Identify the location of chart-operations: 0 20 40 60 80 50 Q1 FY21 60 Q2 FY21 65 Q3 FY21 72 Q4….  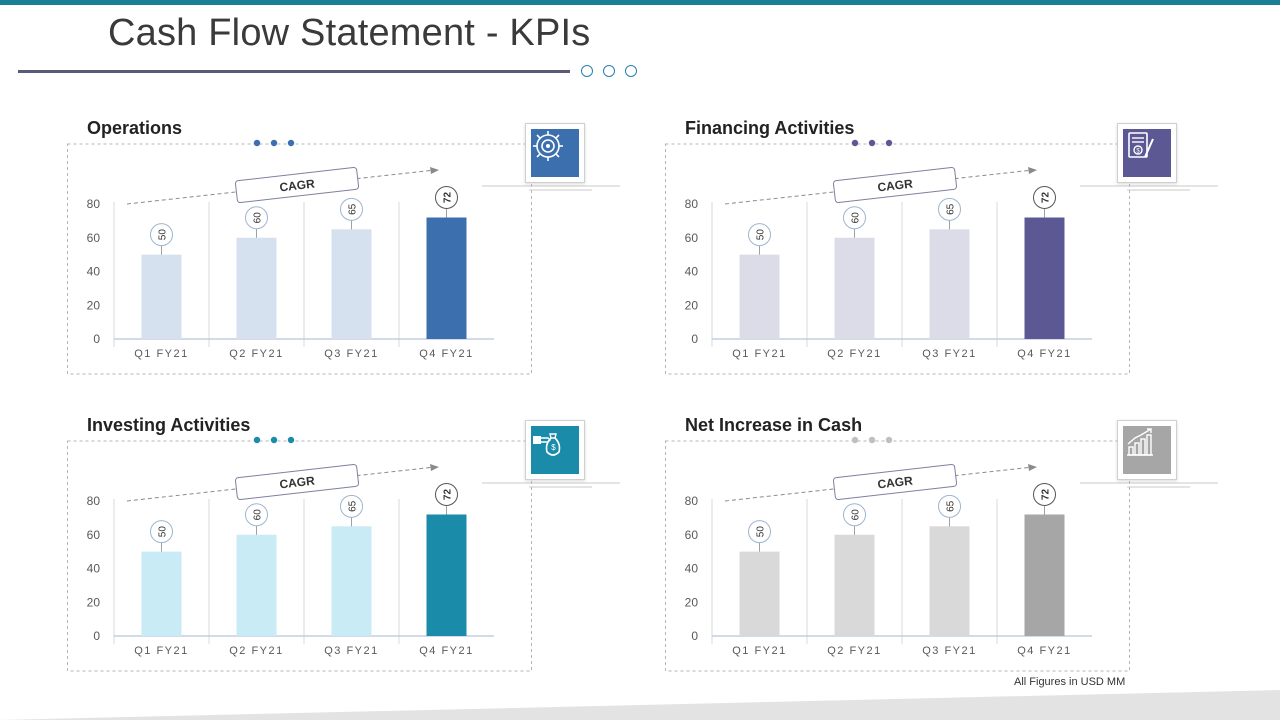
(343, 257).